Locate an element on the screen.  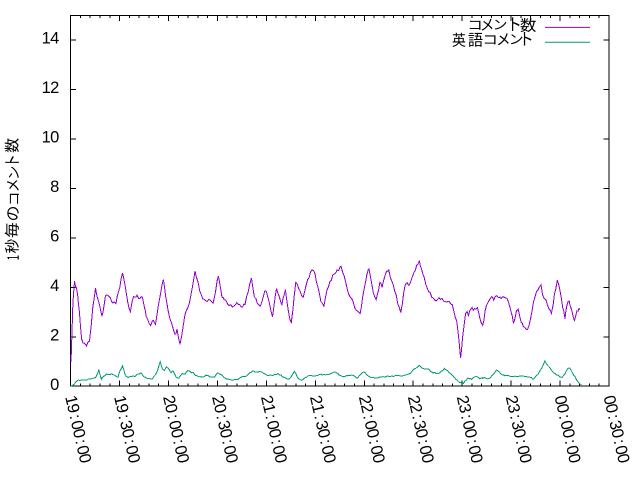
svg-text: 8 is located at coordinates (54, 187).